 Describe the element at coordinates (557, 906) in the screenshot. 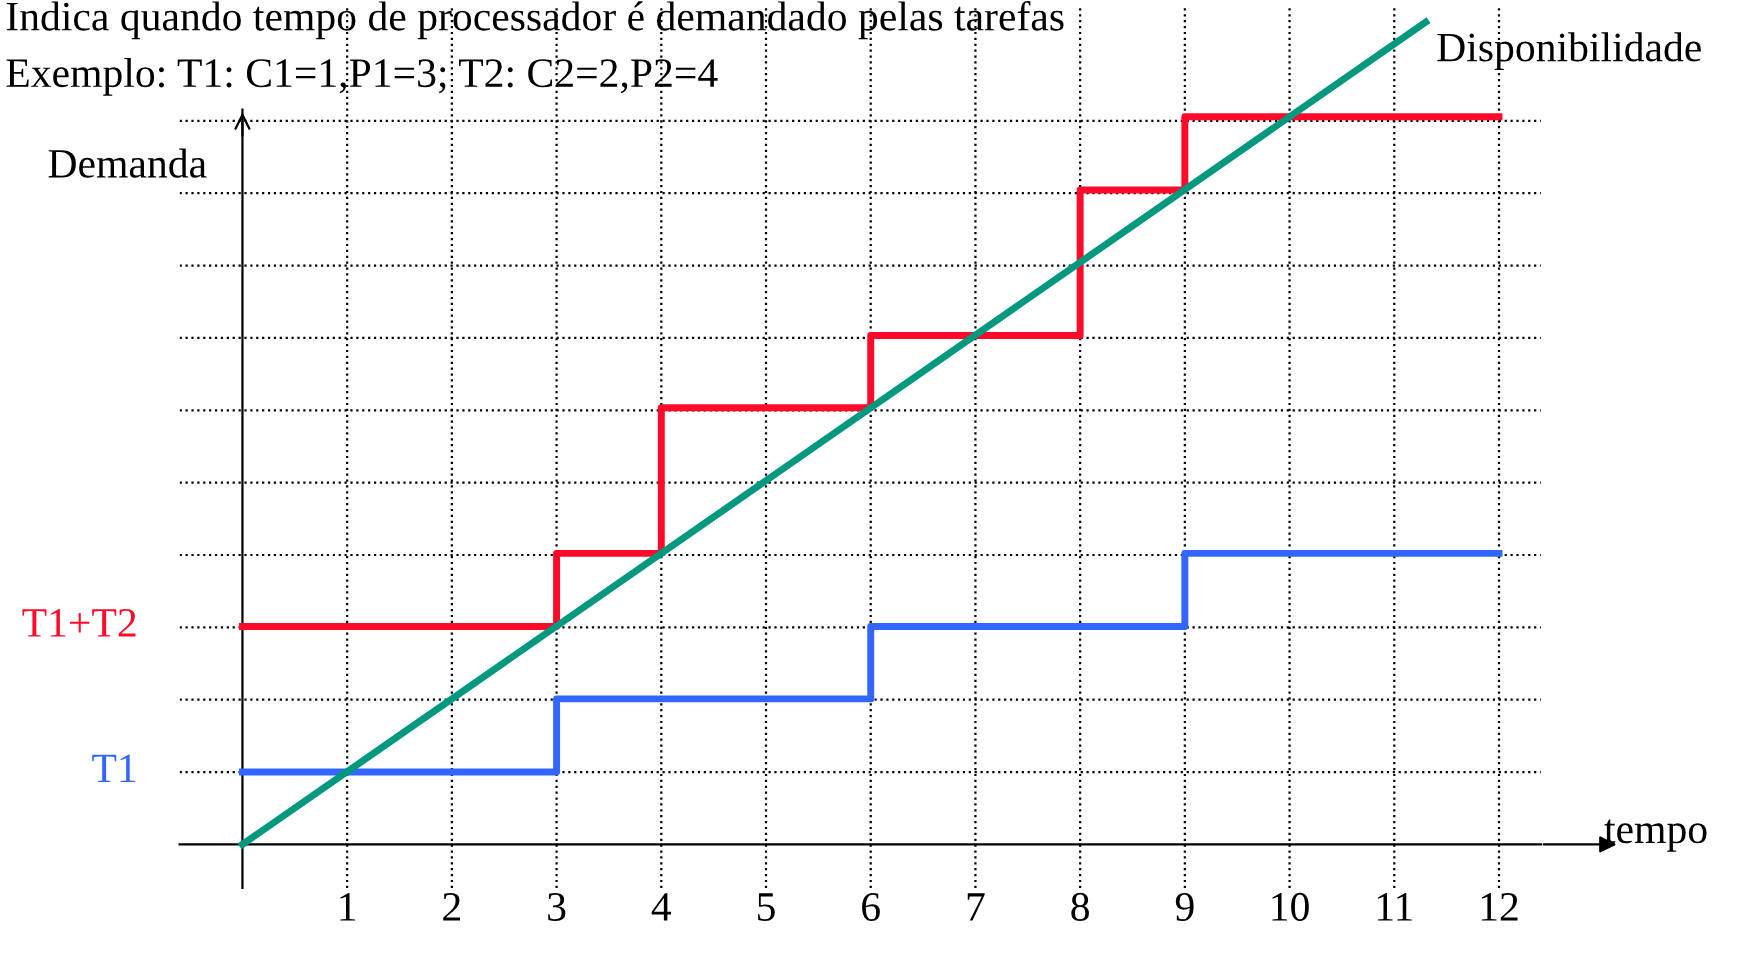

I see `x-tick-label: 3` at that location.